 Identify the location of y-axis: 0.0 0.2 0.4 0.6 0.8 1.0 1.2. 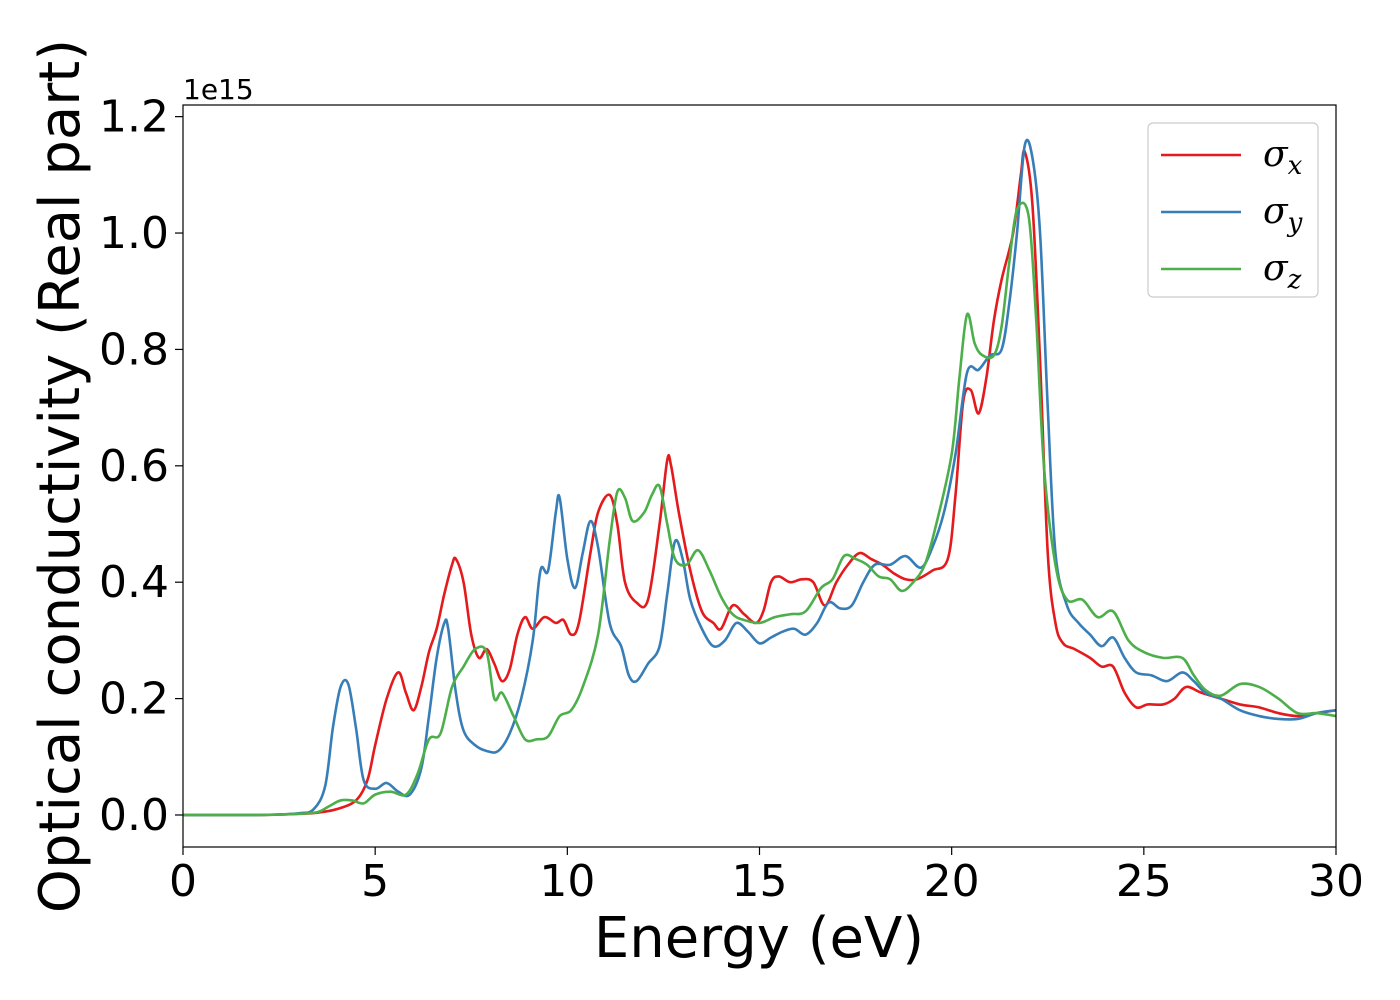
(141, 466).